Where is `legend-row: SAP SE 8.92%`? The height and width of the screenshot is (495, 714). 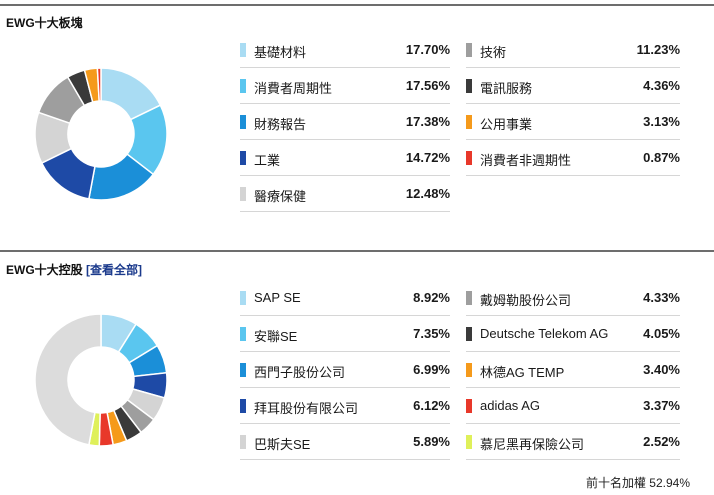 legend-row: SAP SE 8.92% is located at coordinates (345, 298).